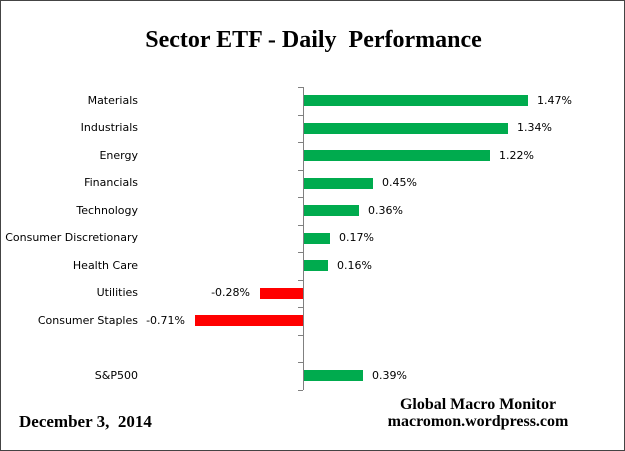  I want to click on category-label-materials: Materials, so click(112, 100).